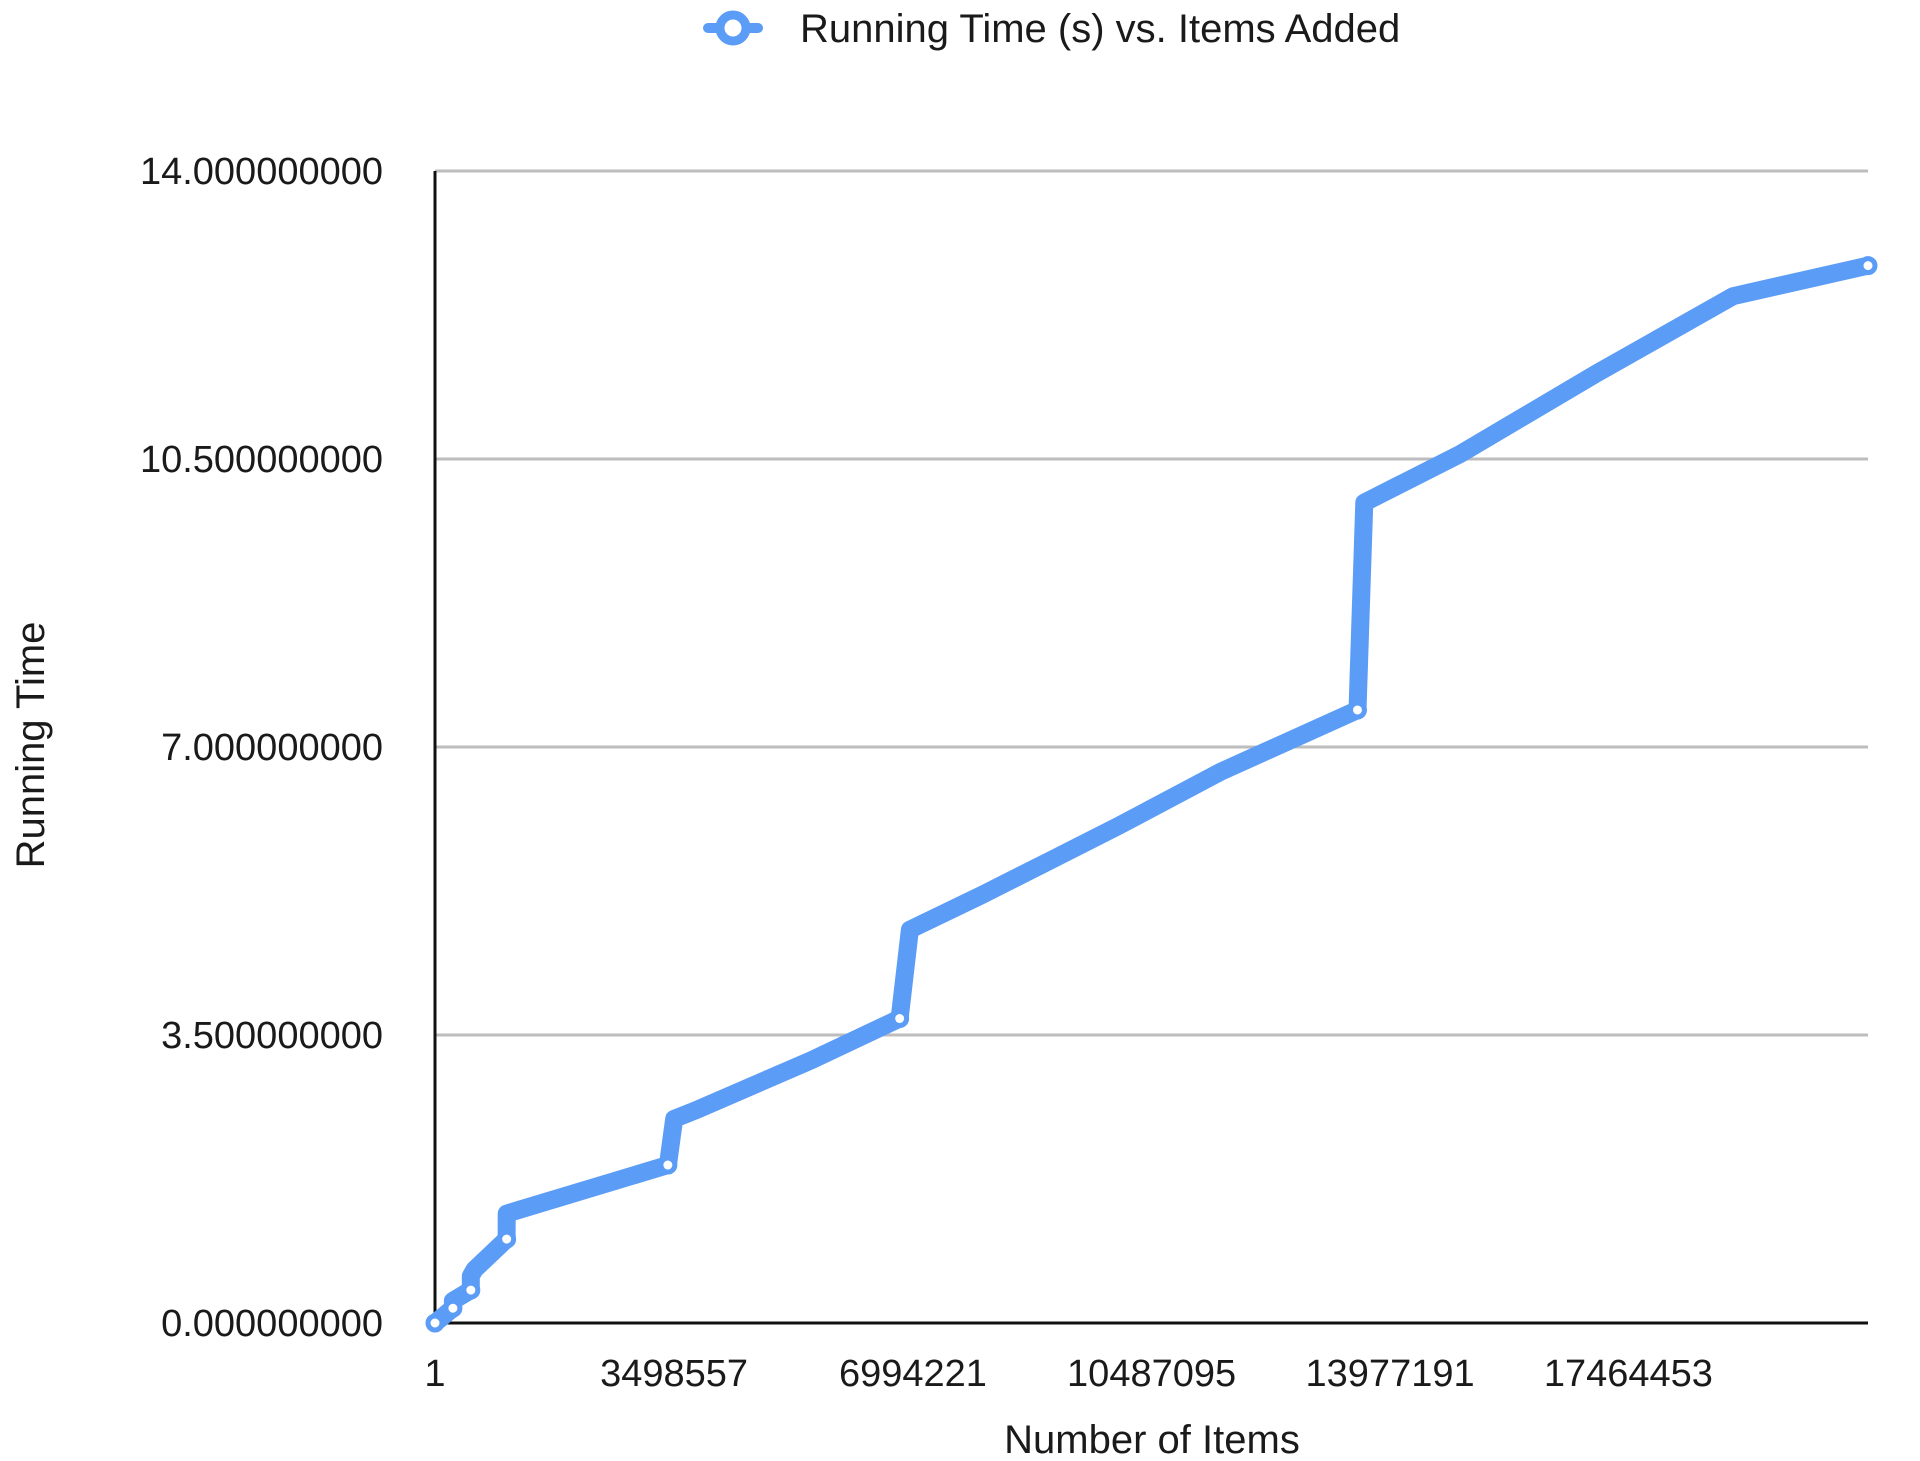 This screenshot has height=1461, width=1920. What do you see at coordinates (261, 460) in the screenshot?
I see `y-tick-label: 10.500000000` at bounding box center [261, 460].